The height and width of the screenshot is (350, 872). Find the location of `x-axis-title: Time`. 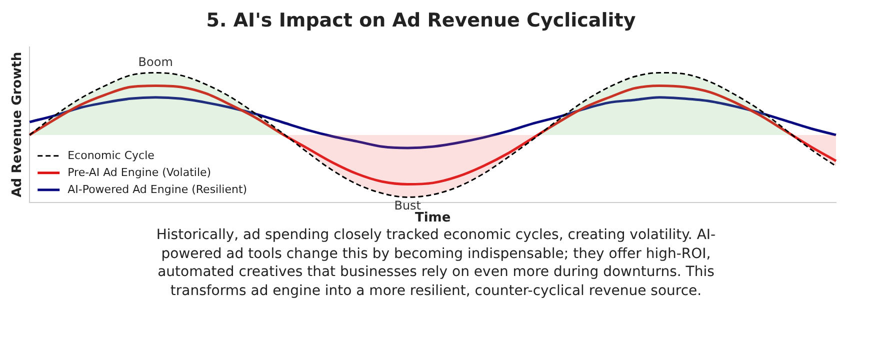

x-axis-title: Time is located at coordinates (432, 218).